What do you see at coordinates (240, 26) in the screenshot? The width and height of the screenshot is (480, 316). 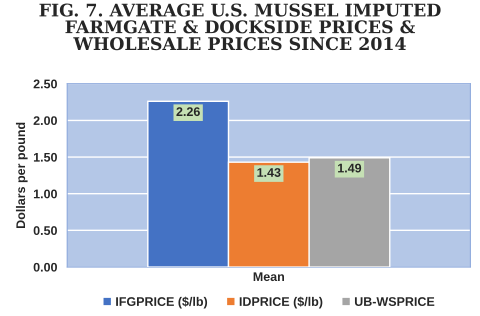 I see `chart-title: FIG. 7. AVERAGE U.S. MUSSEL IMPUTED FARMGATE & DOCKSIDE PRICES & WHOLESALE PRICES SINCE 2014` at bounding box center [240, 26].